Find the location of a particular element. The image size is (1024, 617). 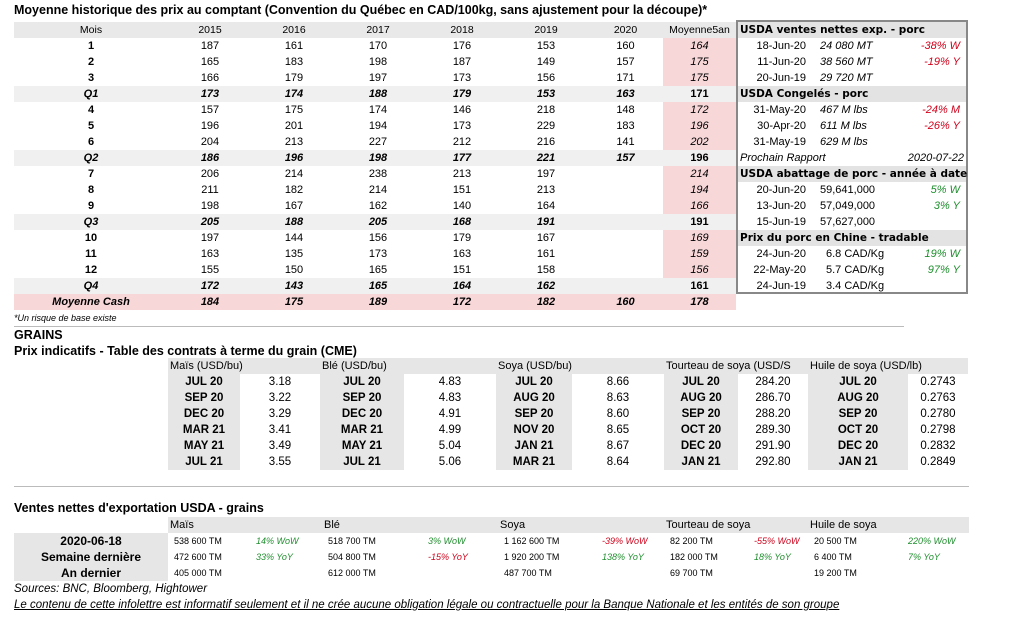

hist-cell: 10 is located at coordinates (91, 238).